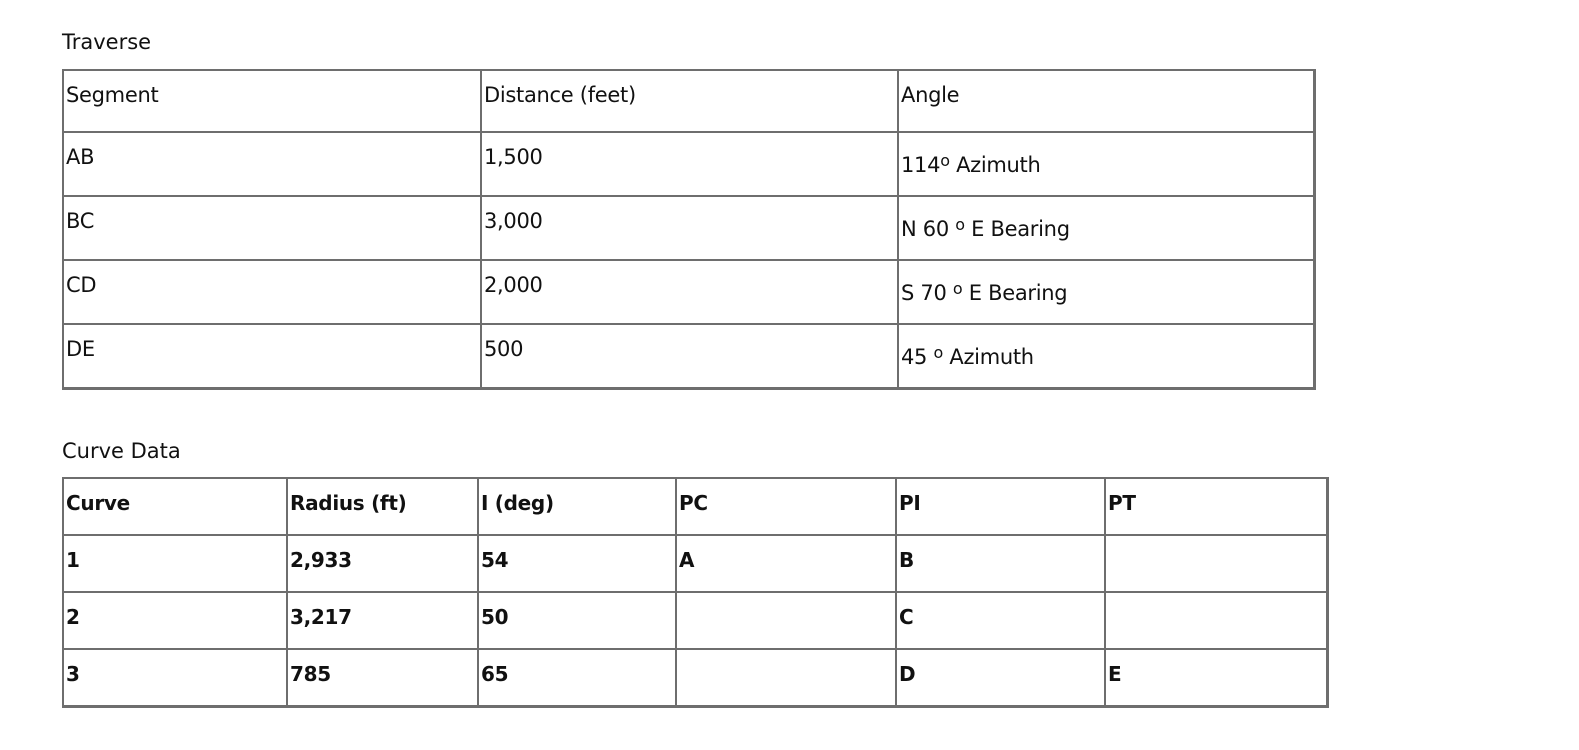  What do you see at coordinates (1001, 677) in the screenshot?
I see `pi-cell: D` at bounding box center [1001, 677].